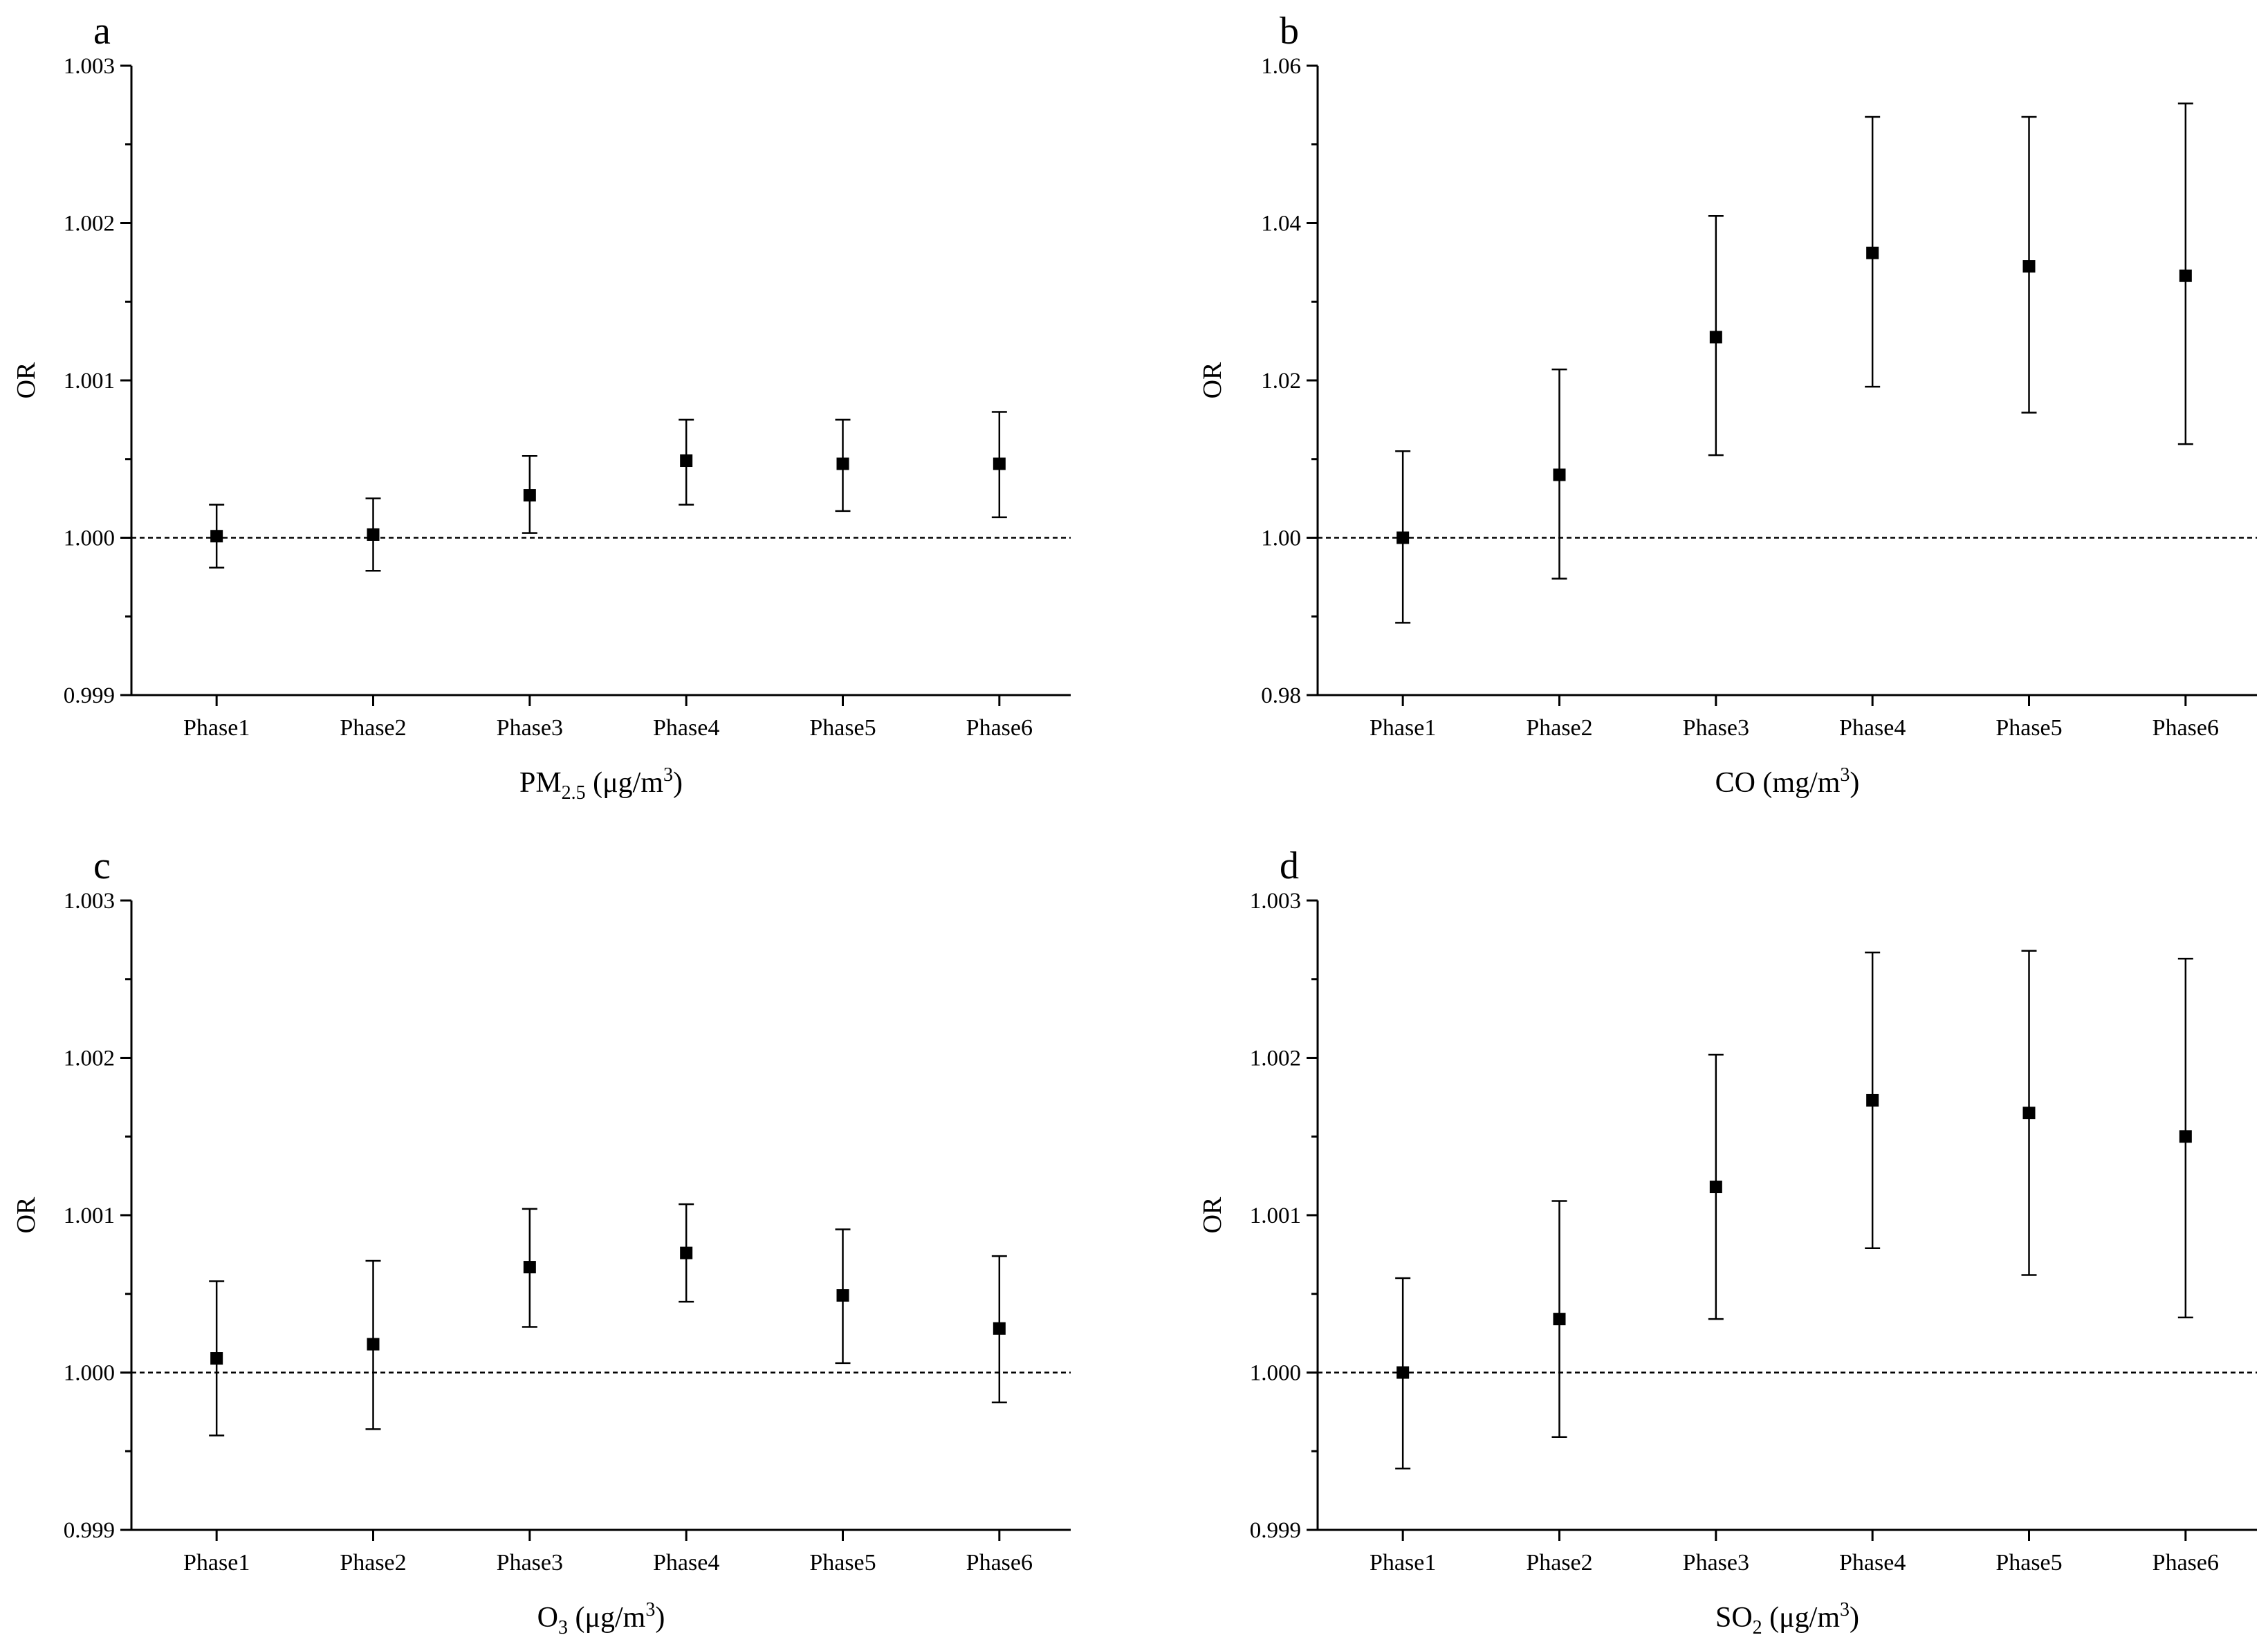 This screenshot has height=1644, width=2268. What do you see at coordinates (102, 31) in the screenshot?
I see `panel-label: a` at bounding box center [102, 31].